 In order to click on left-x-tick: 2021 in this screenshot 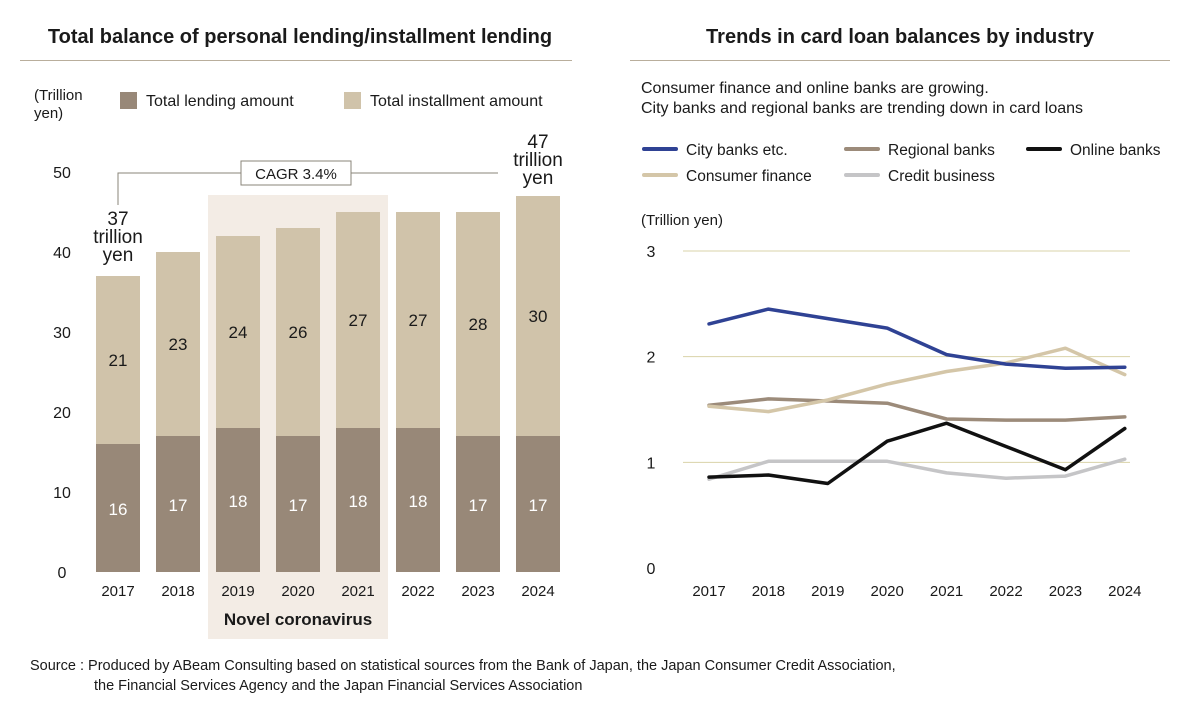, I will do `click(357, 591)`.